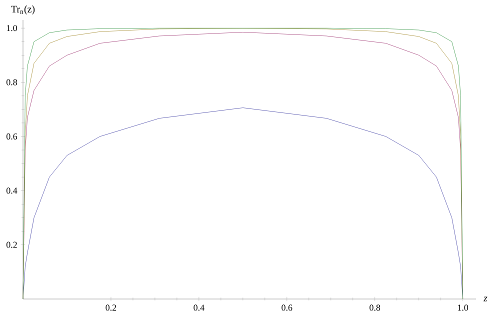  Describe the element at coordinates (12, 136) in the screenshot. I see `y-tick-label: 0.6` at that location.